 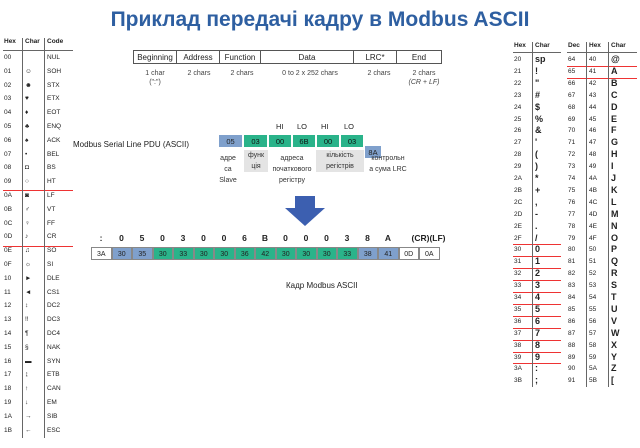 I want to click on table-row: 1B ← ESC, so click(x=32, y=430).